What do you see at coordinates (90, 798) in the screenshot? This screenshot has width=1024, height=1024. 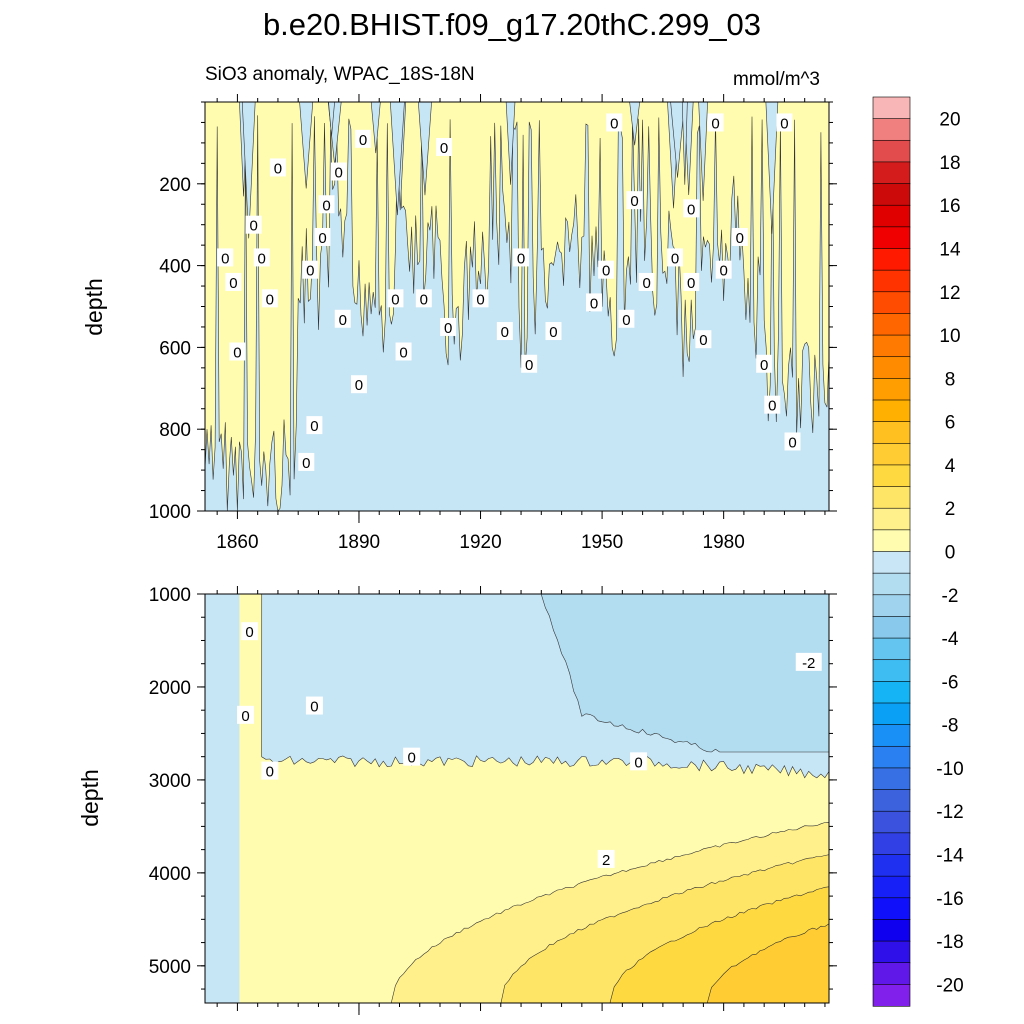 I see `lower-y-axis-title: depth` at bounding box center [90, 798].